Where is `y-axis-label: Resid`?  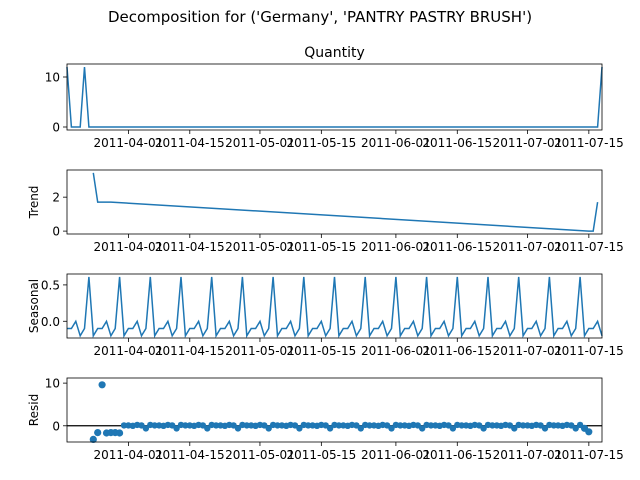
y-axis-label: Resid is located at coordinates (34, 410).